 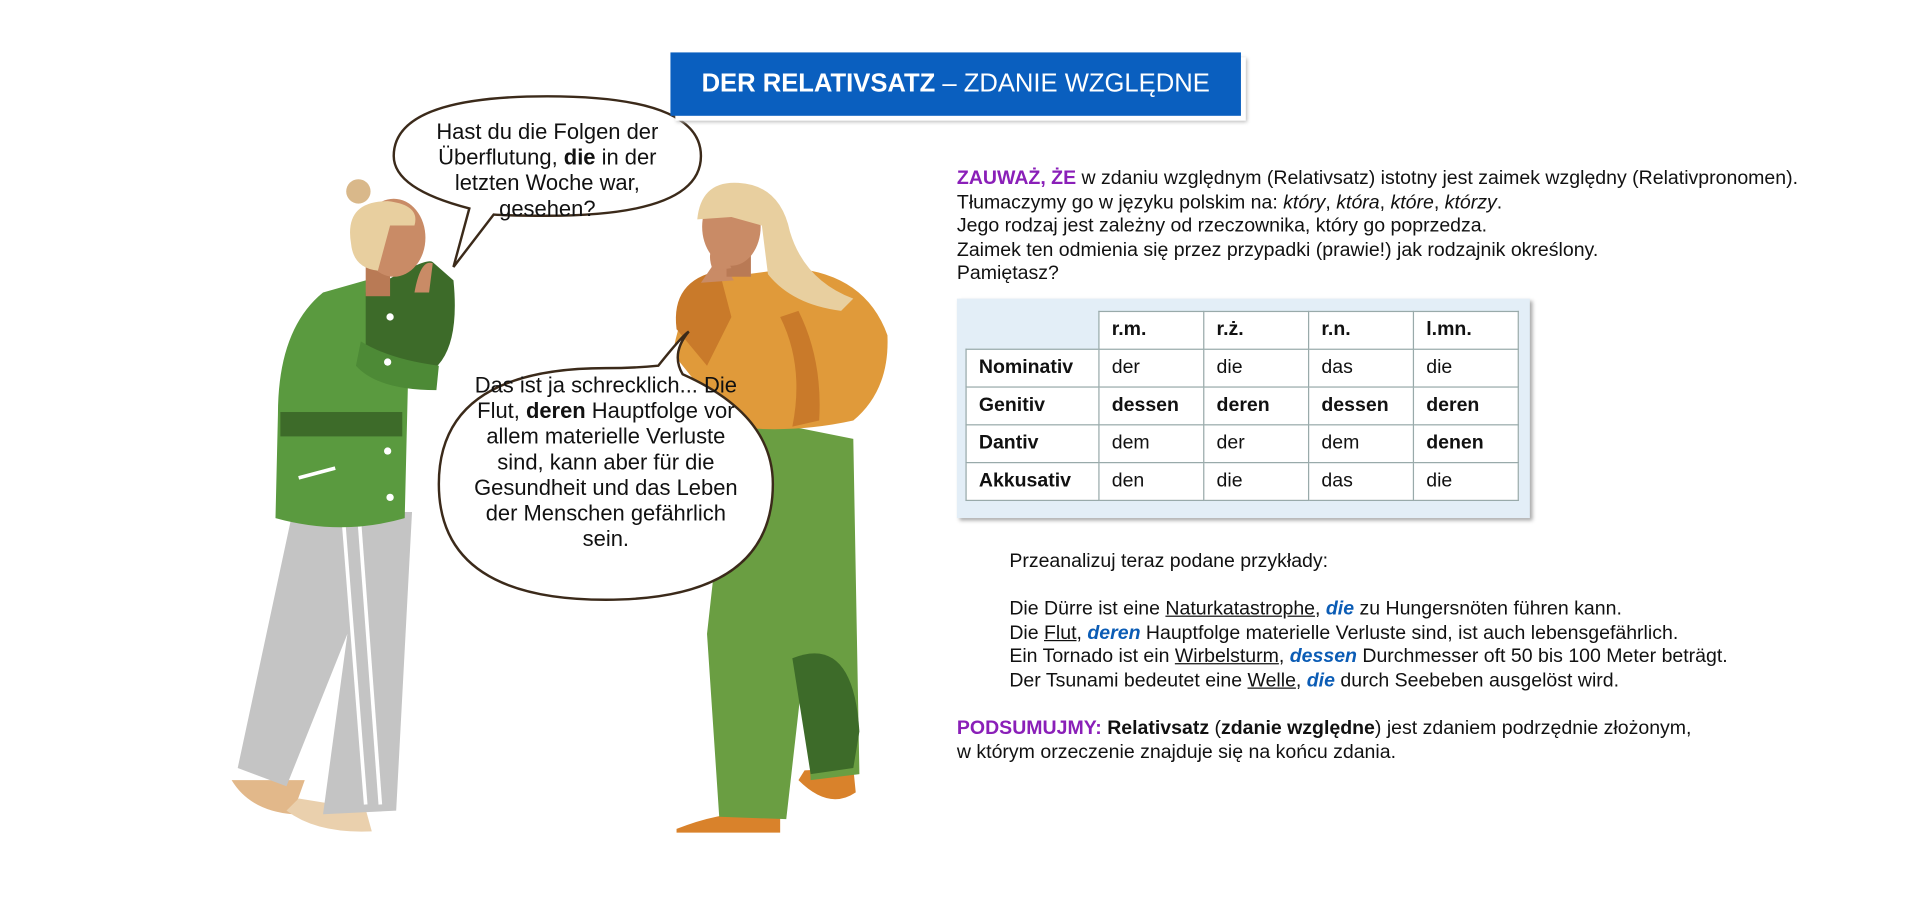 I want to click on text-run: Das ist ja schrecklich... Die Flut,, so click(x=609, y=398).